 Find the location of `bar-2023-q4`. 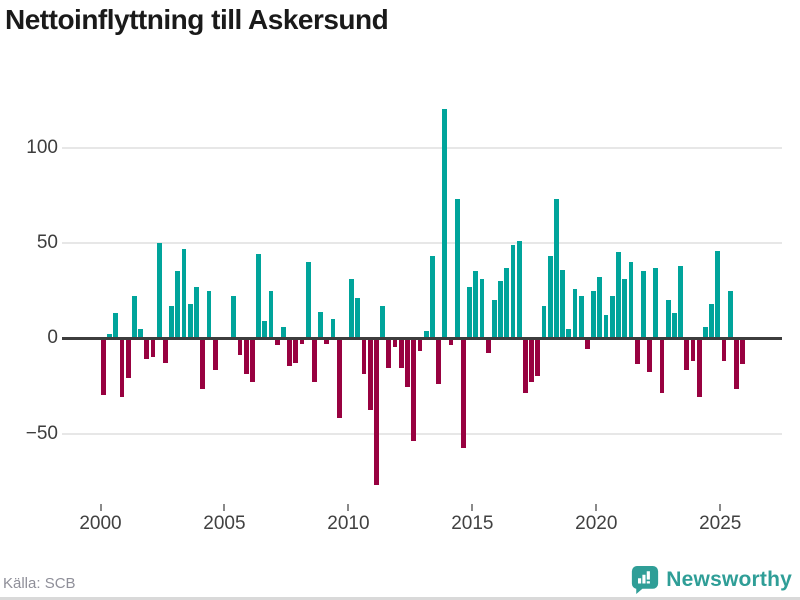

bar-2023-q4 is located at coordinates (693, 350).